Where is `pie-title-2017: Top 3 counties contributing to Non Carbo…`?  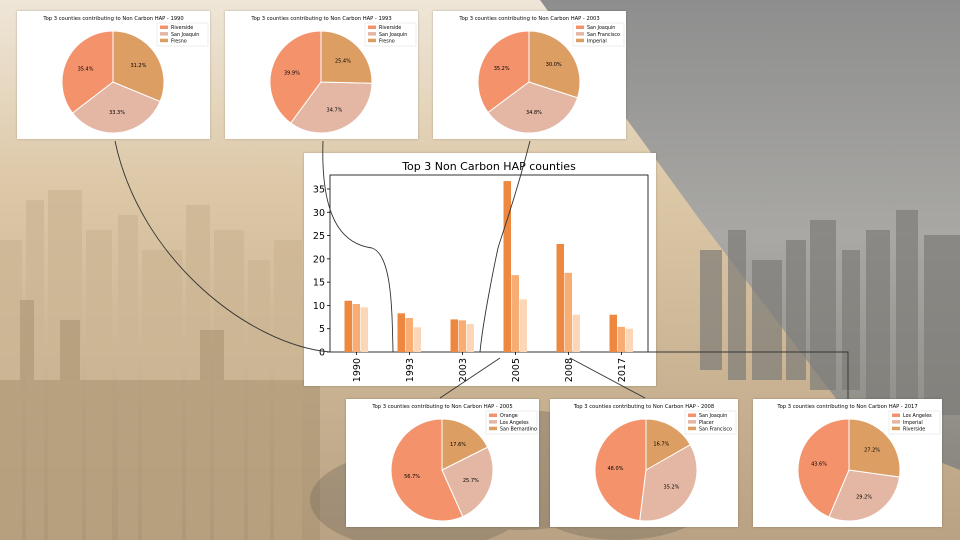
pie-title-2017: Top 3 counties contributing to Non Carbo… is located at coordinates (846, 407).